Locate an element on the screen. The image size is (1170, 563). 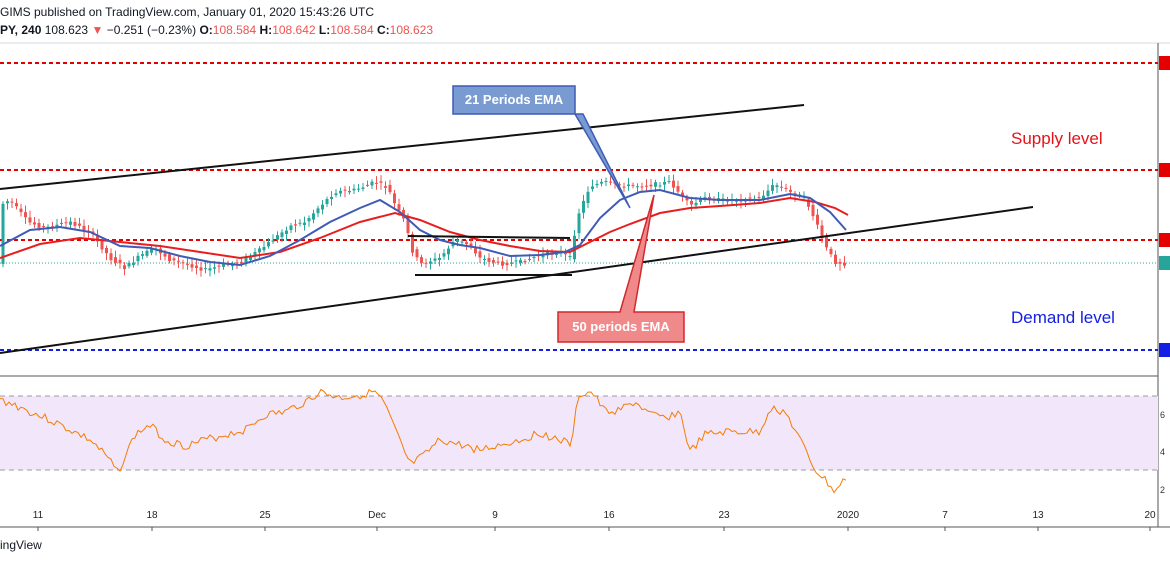
ema50-callout-label: 50 periods EMA is located at coordinates (621, 326).